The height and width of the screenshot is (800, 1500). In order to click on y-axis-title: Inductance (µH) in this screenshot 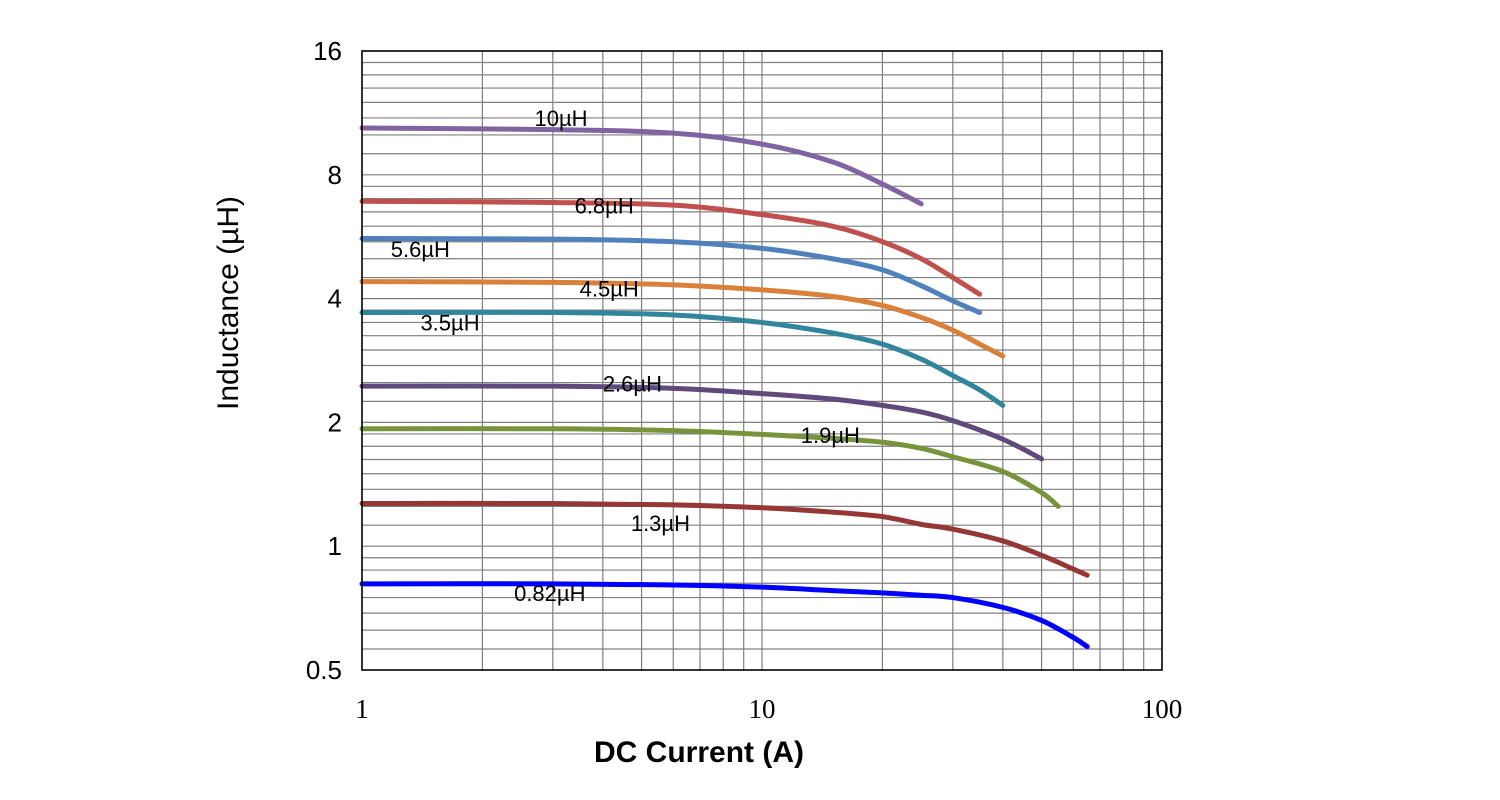, I will do `click(228, 303)`.